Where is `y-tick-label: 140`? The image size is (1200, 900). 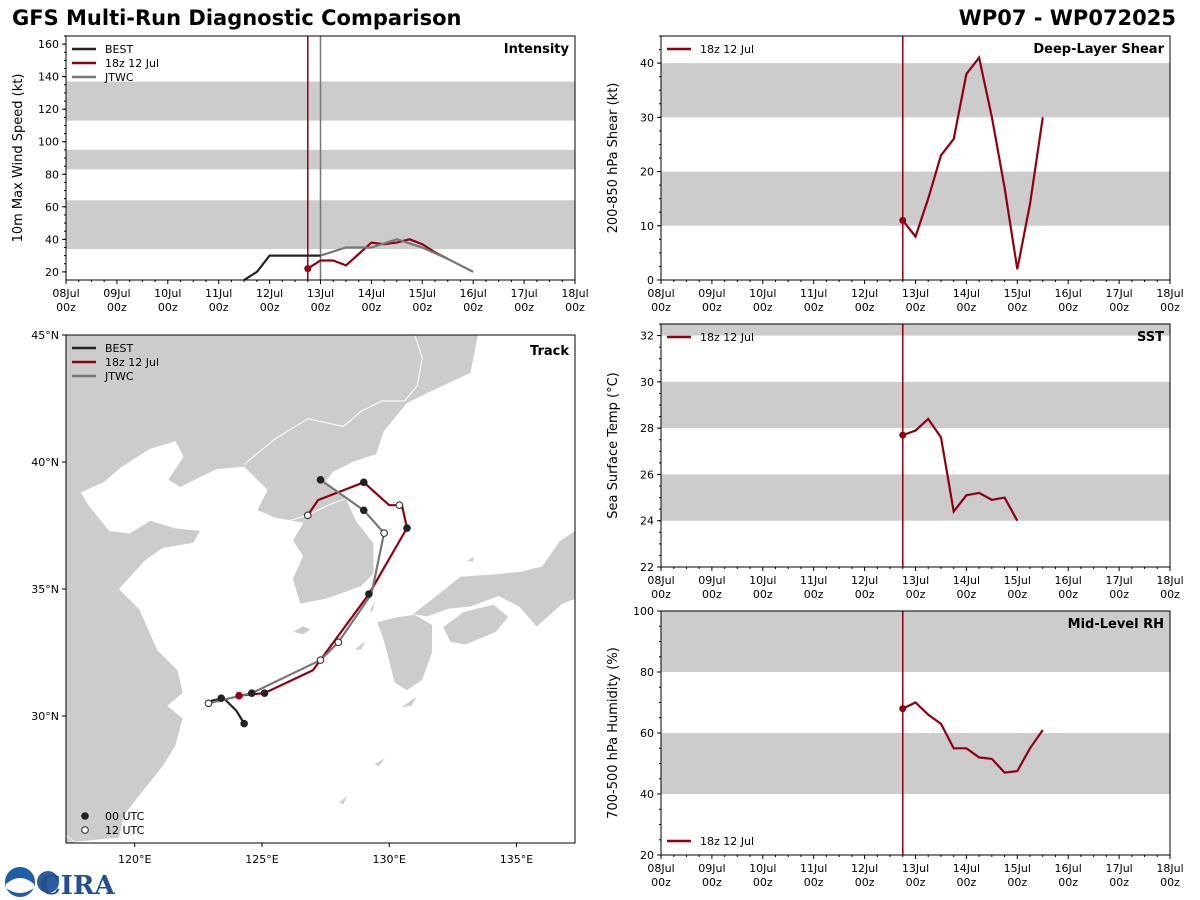
y-tick-label: 140 is located at coordinates (48, 77).